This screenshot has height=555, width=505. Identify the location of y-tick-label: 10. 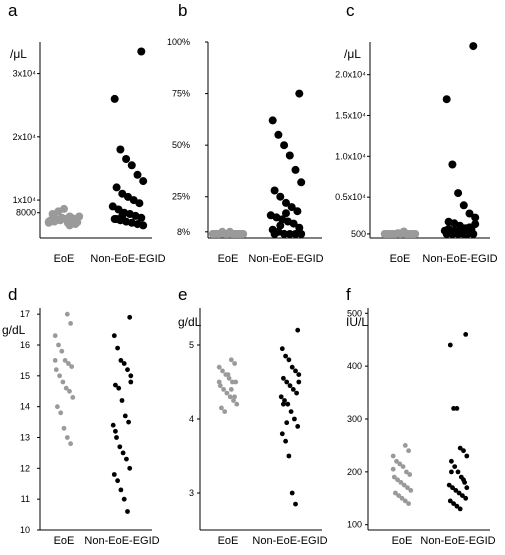
(25, 530).